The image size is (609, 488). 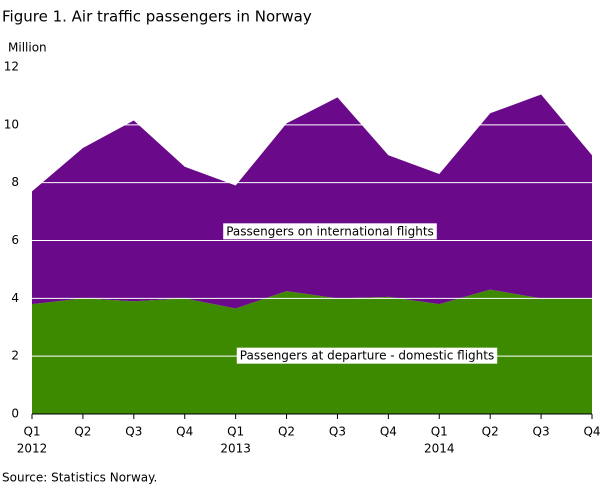 I want to click on y-tick-label: 0, so click(x=15, y=414).